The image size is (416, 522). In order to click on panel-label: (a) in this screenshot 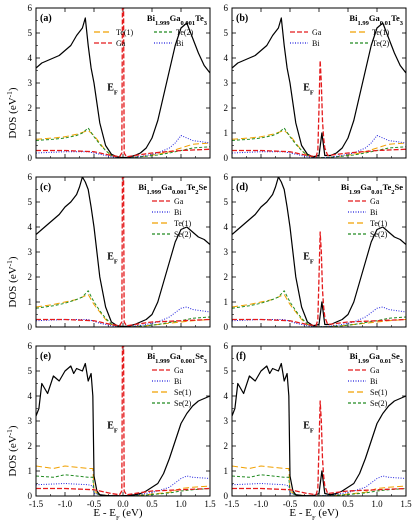, I will do `click(46, 18)`.